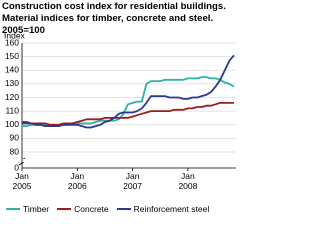 This screenshot has height=240, width=320. What do you see at coordinates (16, 167) in the screenshot?
I see `y-tick-label: 0` at bounding box center [16, 167].